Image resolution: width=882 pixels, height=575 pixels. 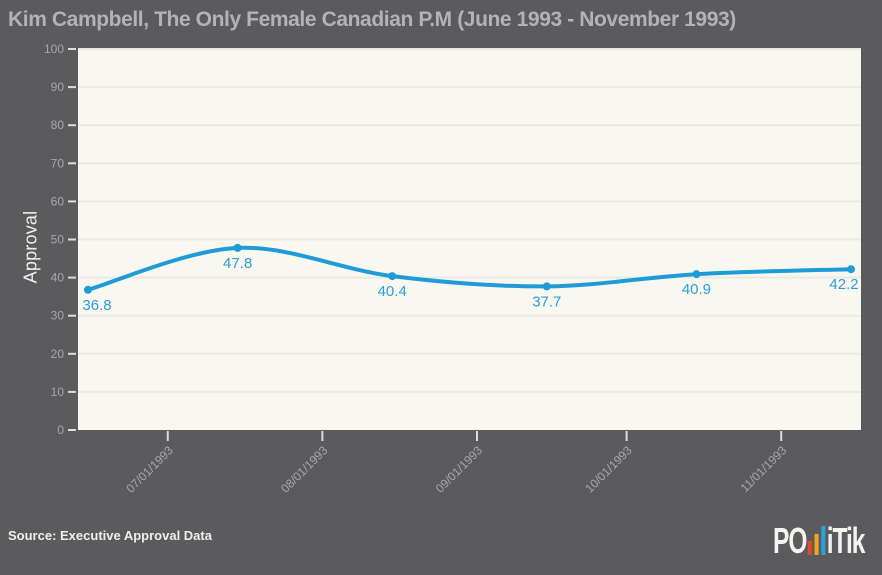 What do you see at coordinates (58, 87) in the screenshot?
I see `y-tick-label: 90` at bounding box center [58, 87].